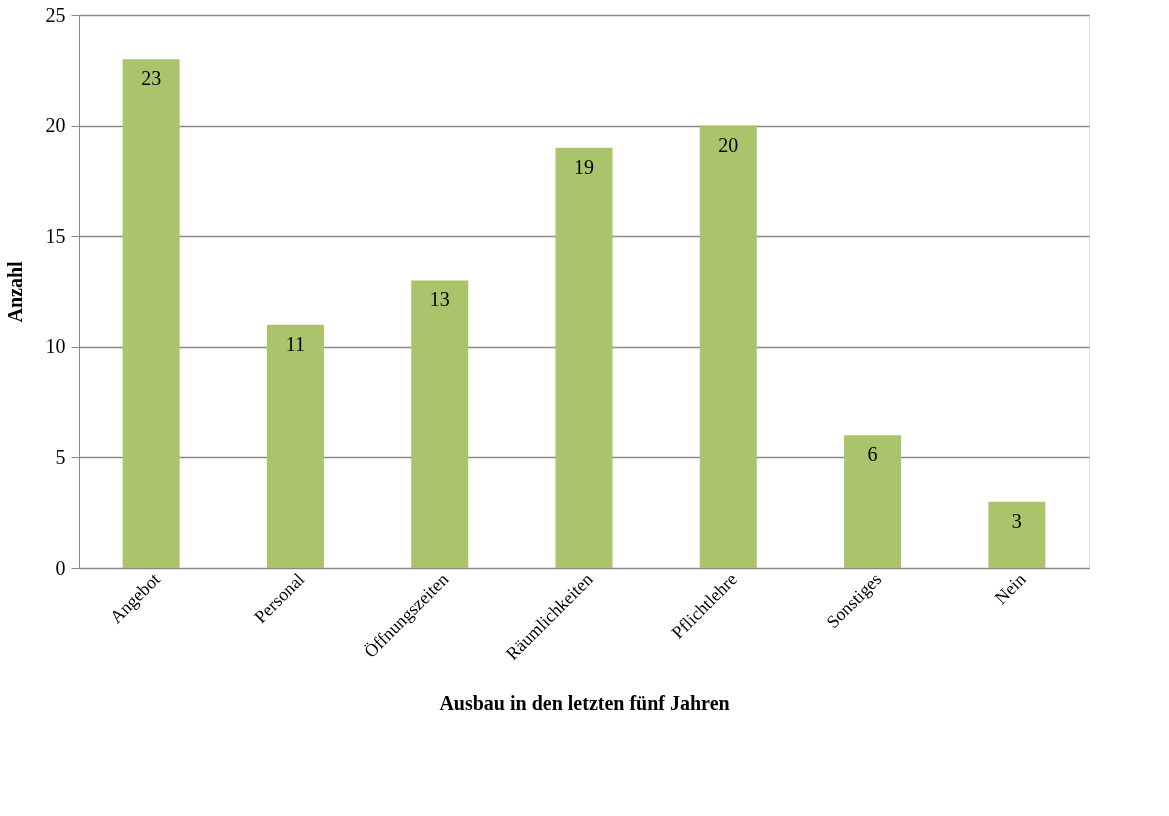 Image resolution: width=1169 pixels, height=816 pixels. Describe the element at coordinates (60, 567) in the screenshot. I see `y-tick-label: 0` at that location.